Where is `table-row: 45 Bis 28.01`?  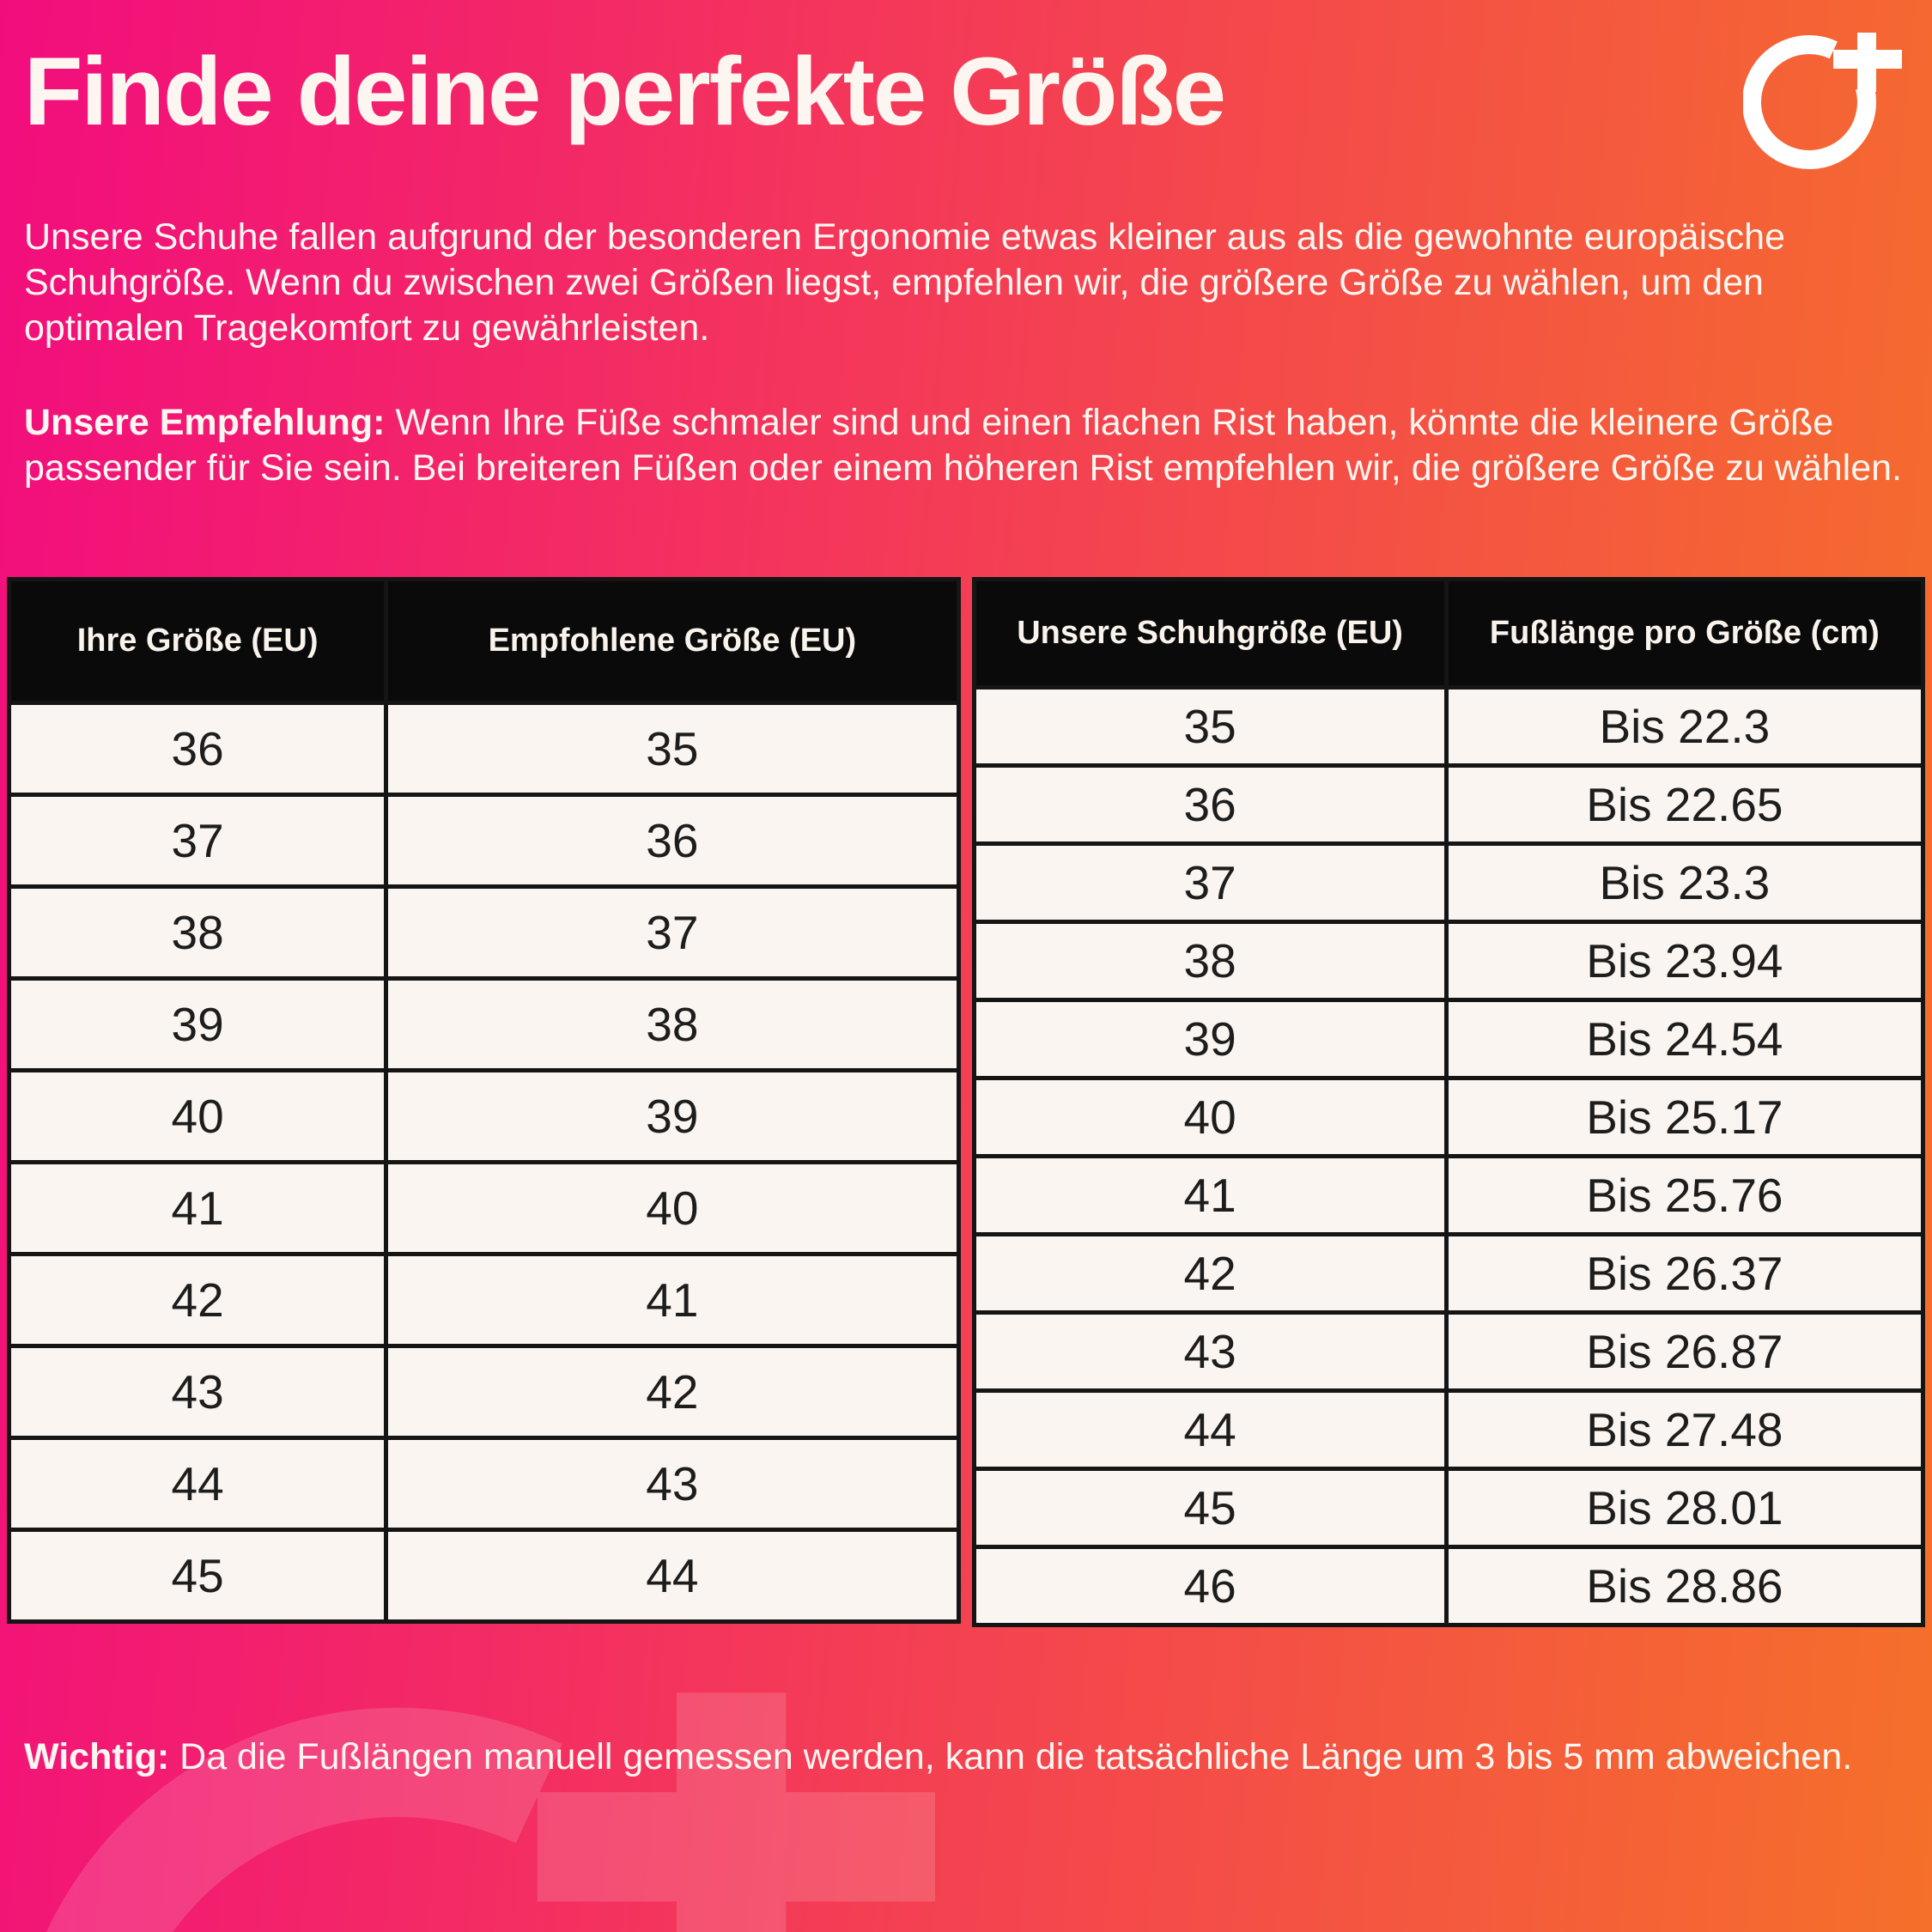
table-row: 45 Bis 28.01 is located at coordinates (1448, 1508).